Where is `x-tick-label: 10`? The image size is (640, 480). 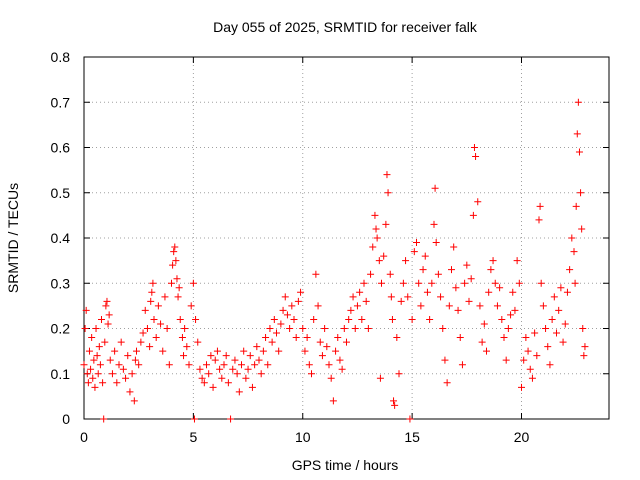
x-tick-label: 10 is located at coordinates (303, 437).